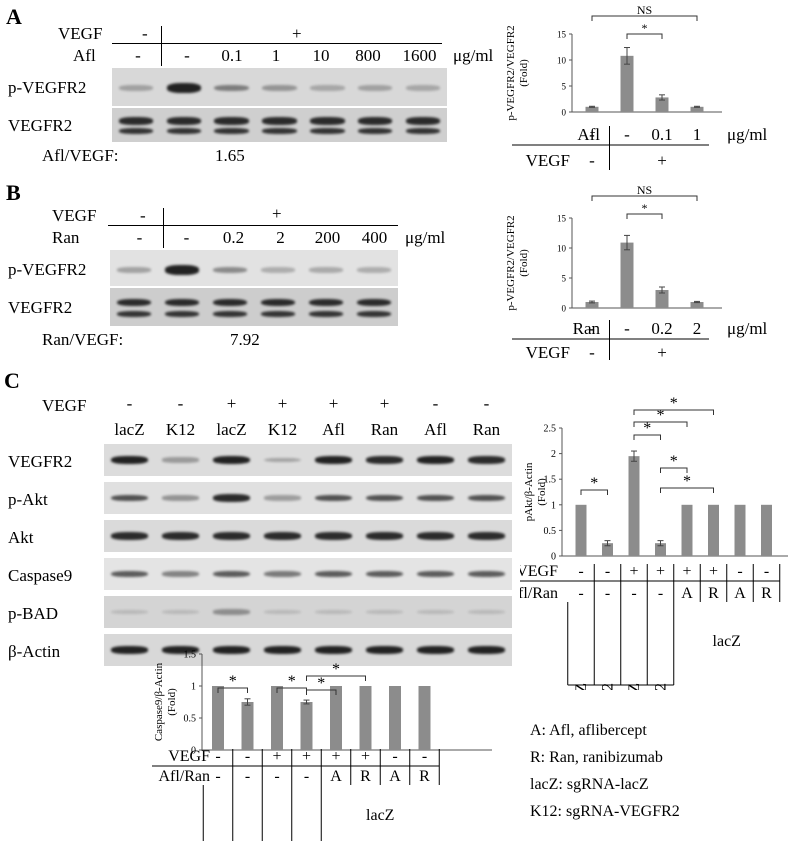 The height and width of the screenshot is (841, 796). What do you see at coordinates (231, 429) in the screenshot?
I see `sg-cell: lacZ` at bounding box center [231, 429].